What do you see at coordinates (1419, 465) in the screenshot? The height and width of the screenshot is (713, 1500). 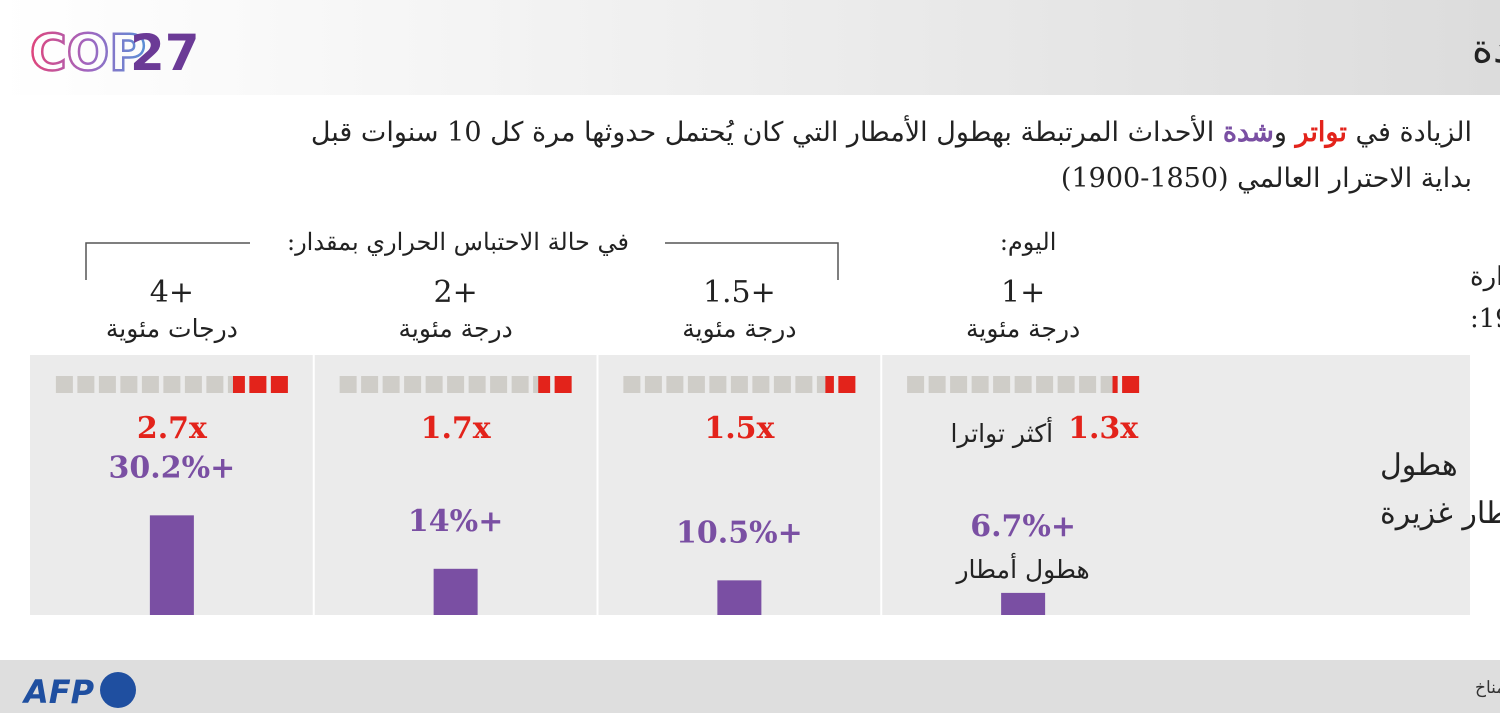 I see `row-label: هطول` at bounding box center [1419, 465].